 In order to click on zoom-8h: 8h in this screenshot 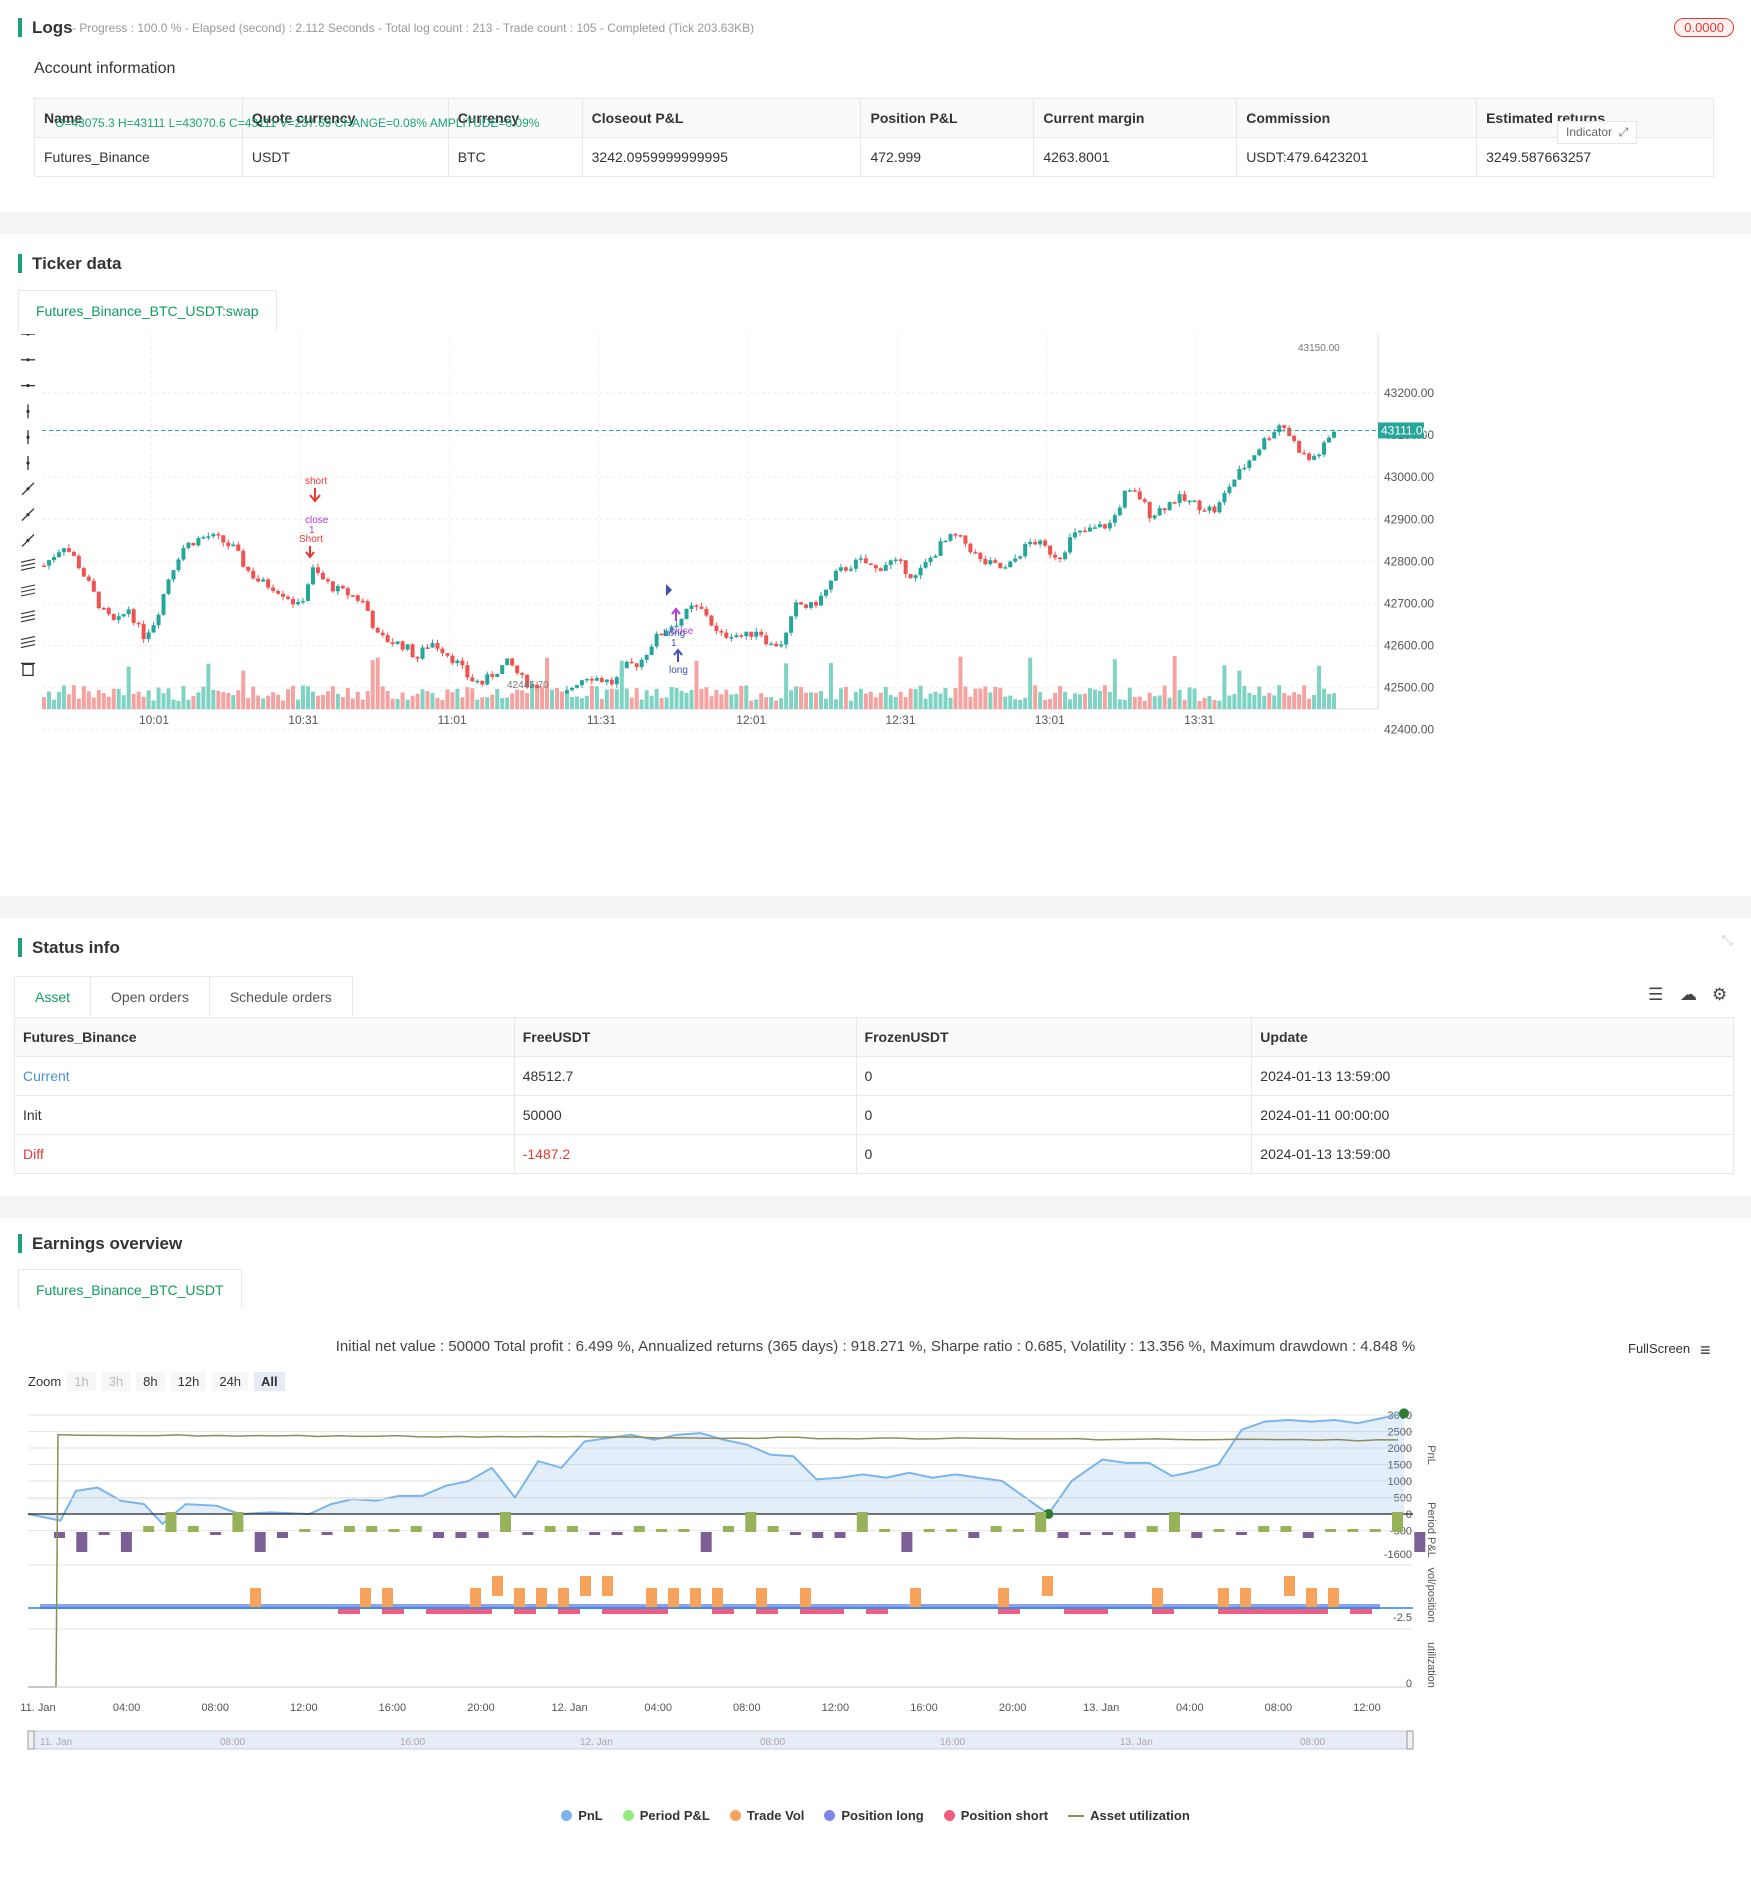, I will do `click(150, 1381)`.